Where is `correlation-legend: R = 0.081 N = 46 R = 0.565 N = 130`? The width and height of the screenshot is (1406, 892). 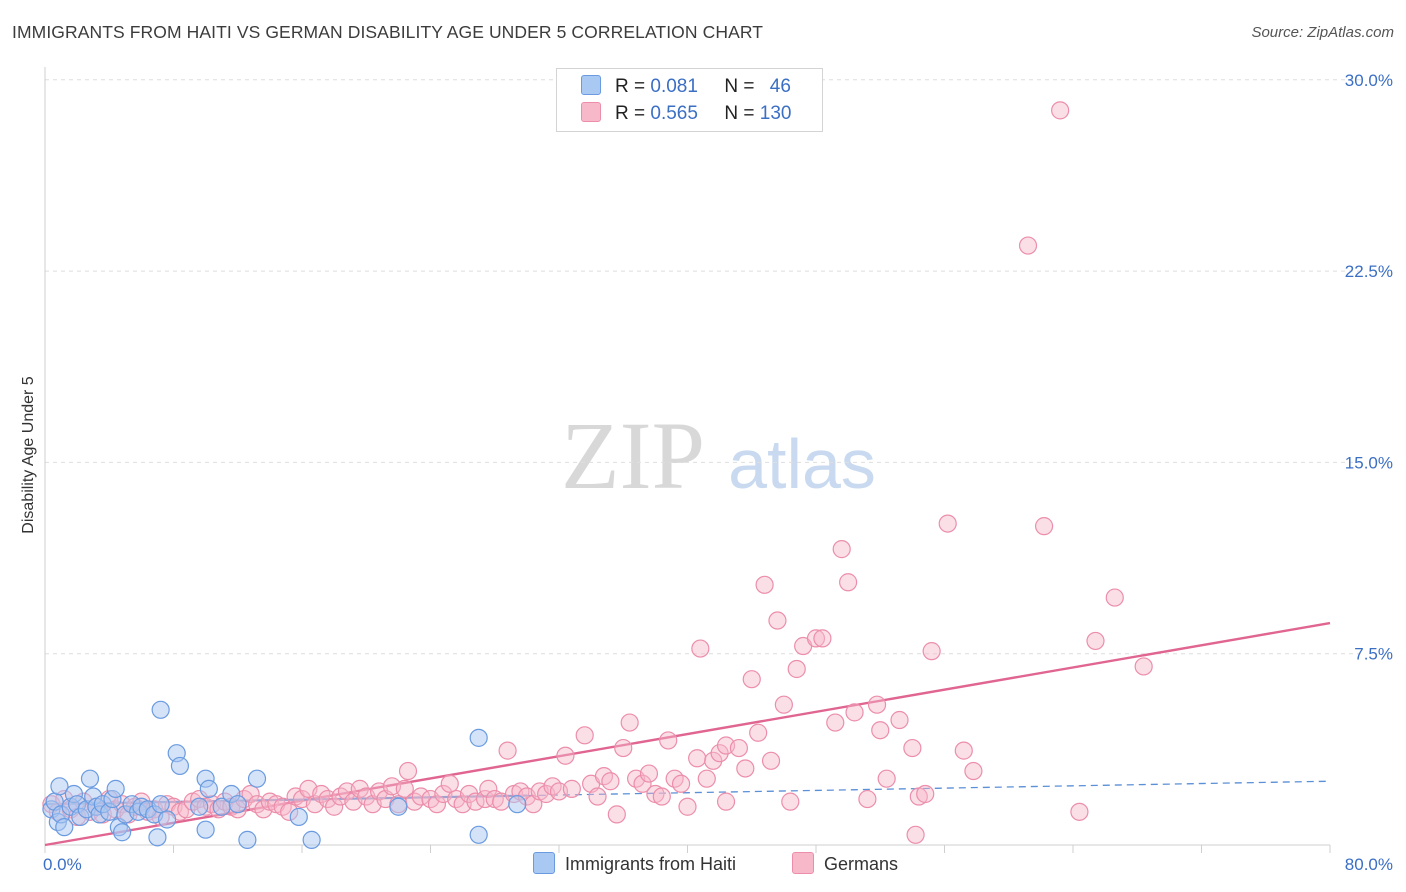
correlation-legend: R = 0.081 N = 46 R = 0.565 N = 130 is located at coordinates (689, 100).